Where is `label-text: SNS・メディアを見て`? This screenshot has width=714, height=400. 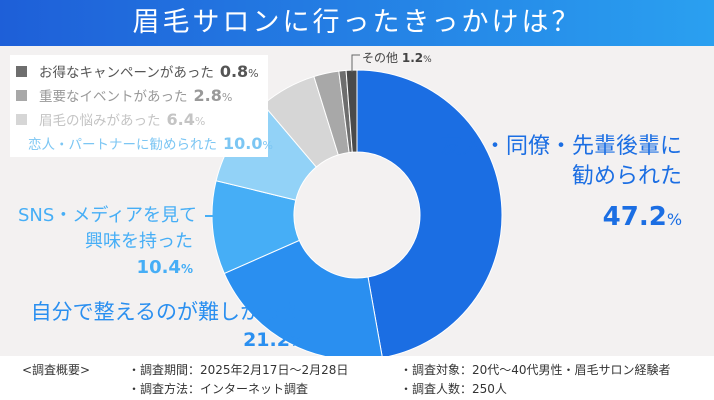 label-text: SNS・メディアを見て is located at coordinates (108, 215).